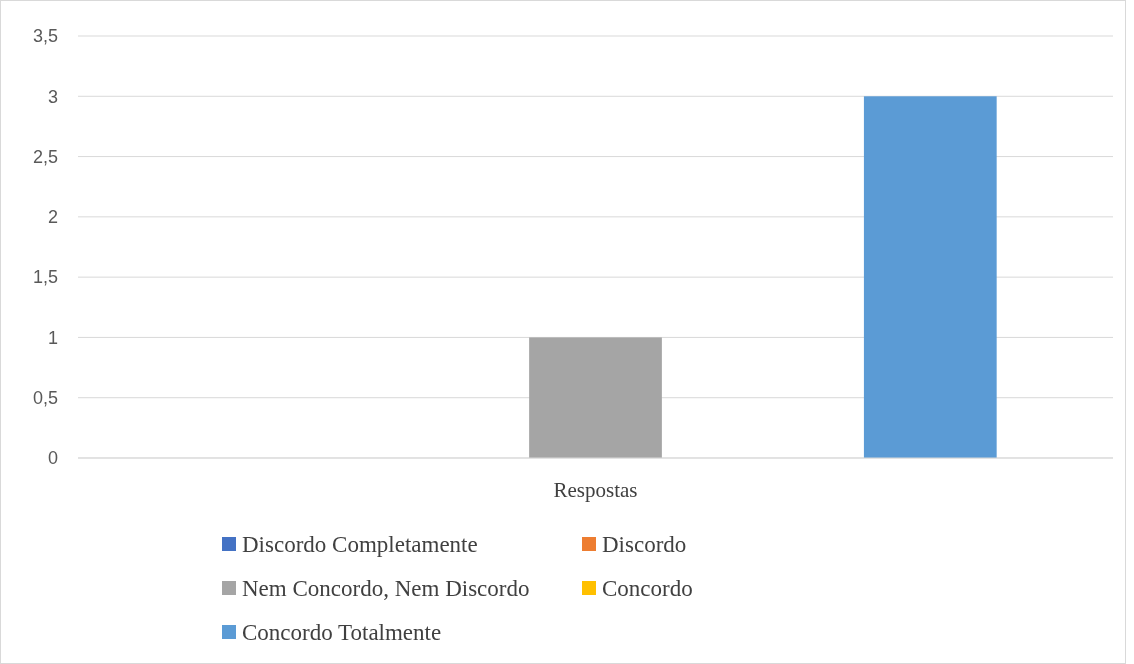 The height and width of the screenshot is (664, 1134). I want to click on legend-label: Nem Concordo, Nem Discordo, so click(386, 589).